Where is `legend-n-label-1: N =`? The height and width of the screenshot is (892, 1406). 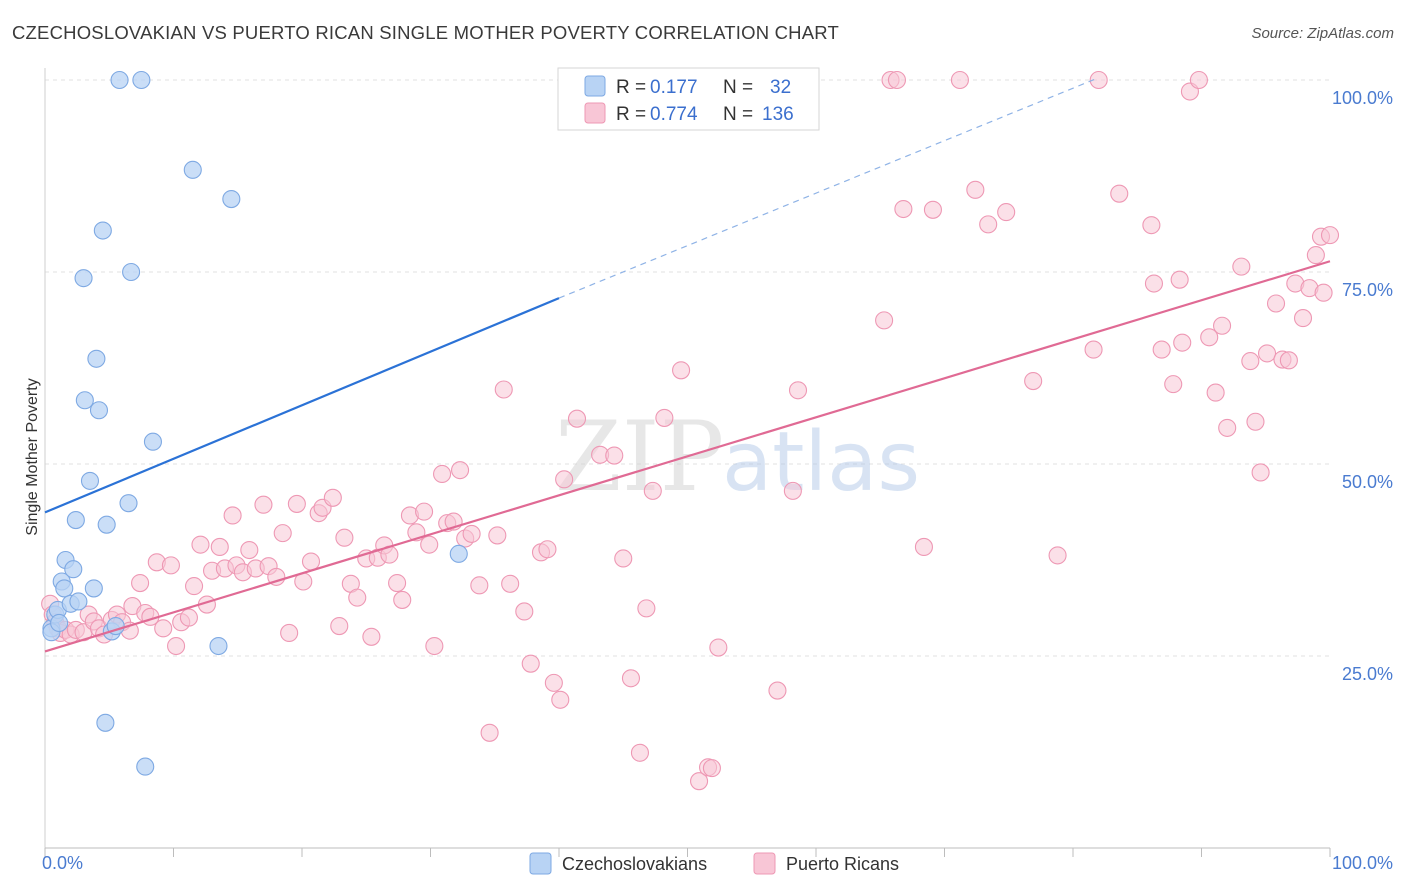
legend-n-label-1: N = is located at coordinates (738, 114).